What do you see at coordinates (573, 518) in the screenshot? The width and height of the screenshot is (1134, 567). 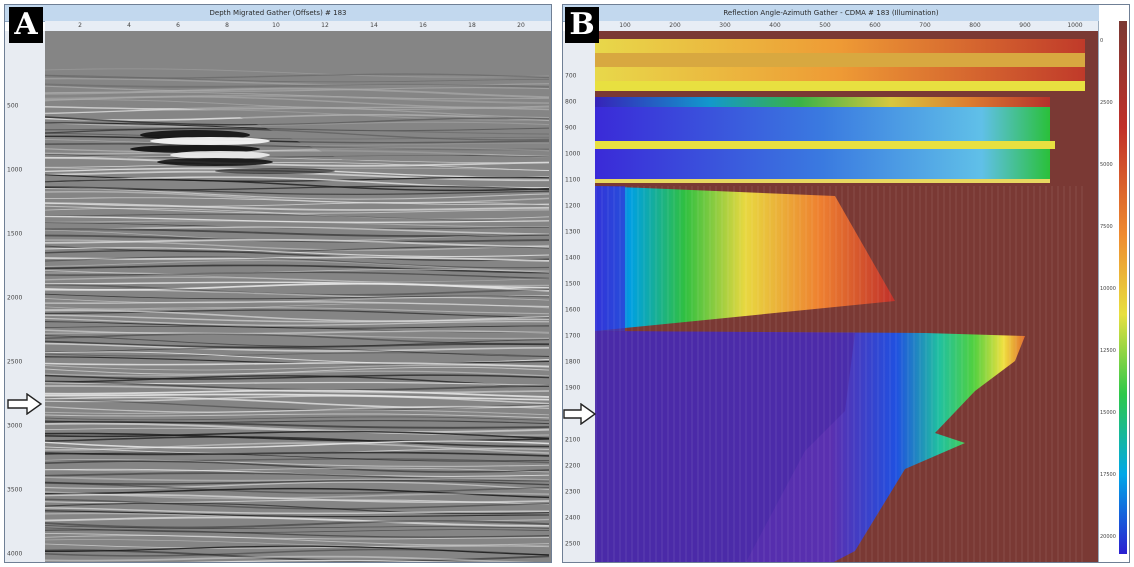 I see `axis-tick-label: 2400` at bounding box center [573, 518].